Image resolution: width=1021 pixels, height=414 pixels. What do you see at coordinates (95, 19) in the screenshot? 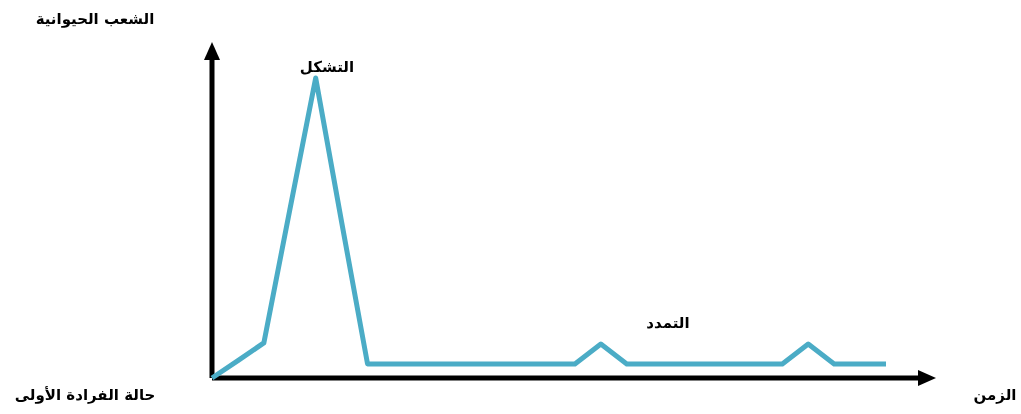
I see `annotation: الشعب الحيوانية` at bounding box center [95, 19].